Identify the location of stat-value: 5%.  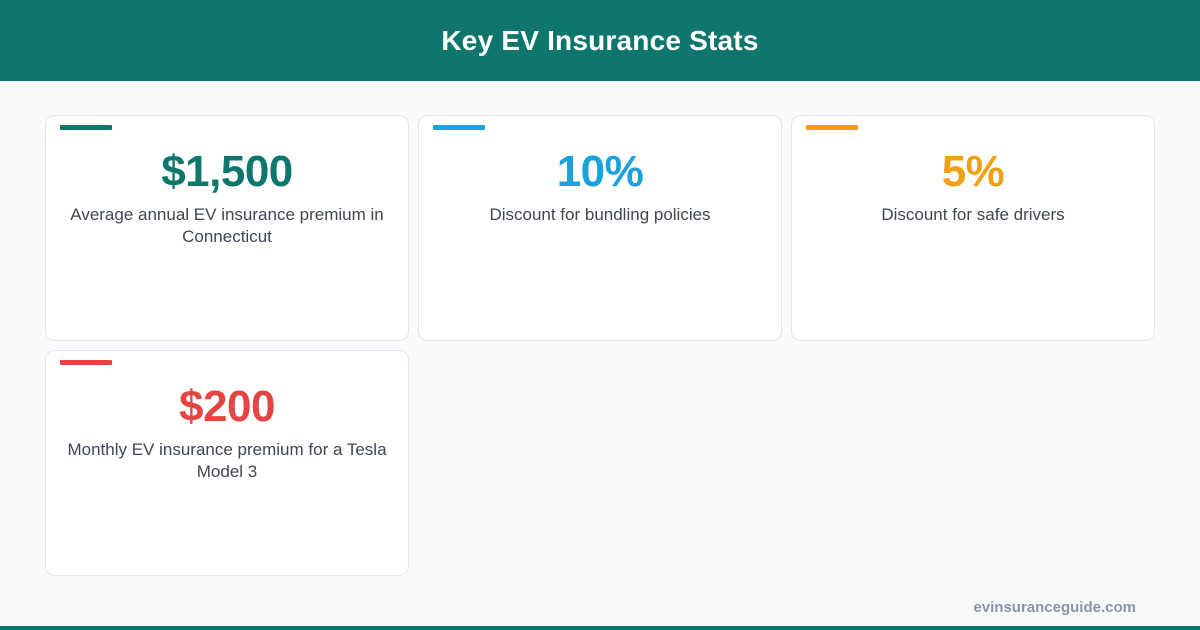
(973, 171).